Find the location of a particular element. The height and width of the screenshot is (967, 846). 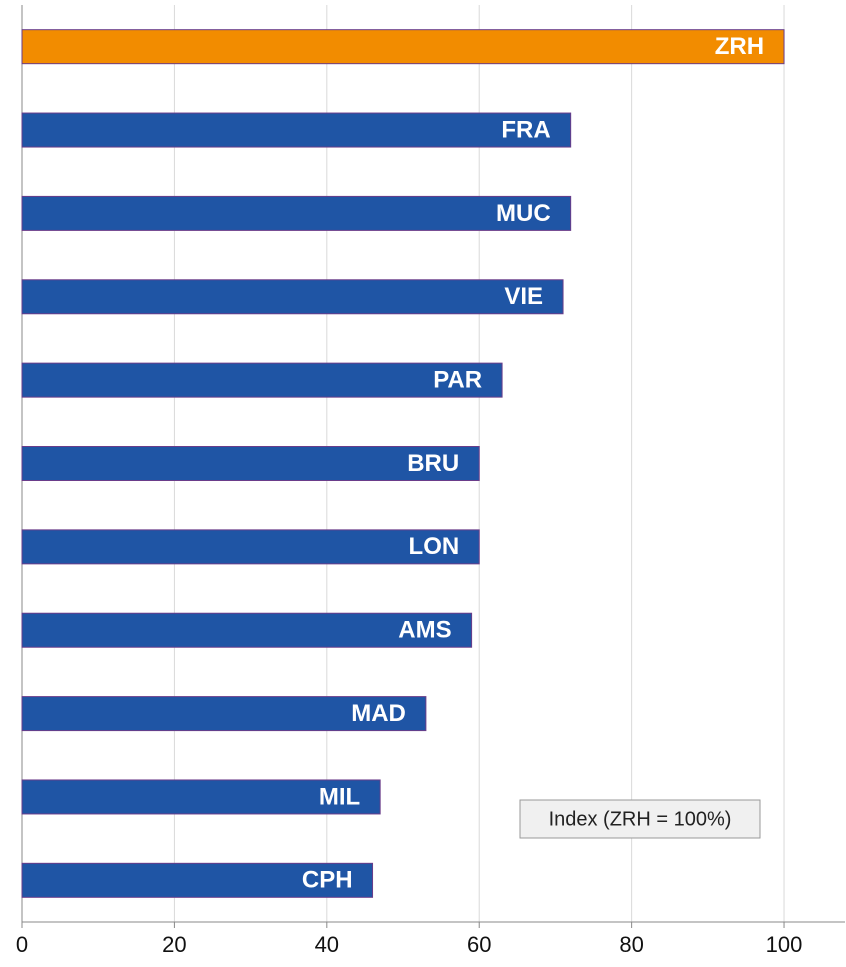

annotation-box is located at coordinates (640, 819).